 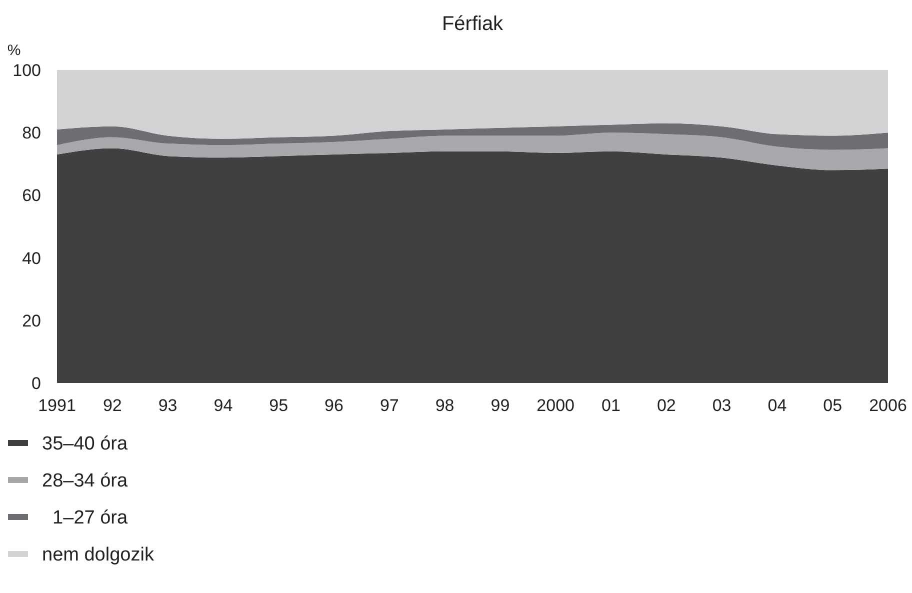 What do you see at coordinates (278, 405) in the screenshot?
I see `x-tick-label: 95` at bounding box center [278, 405].